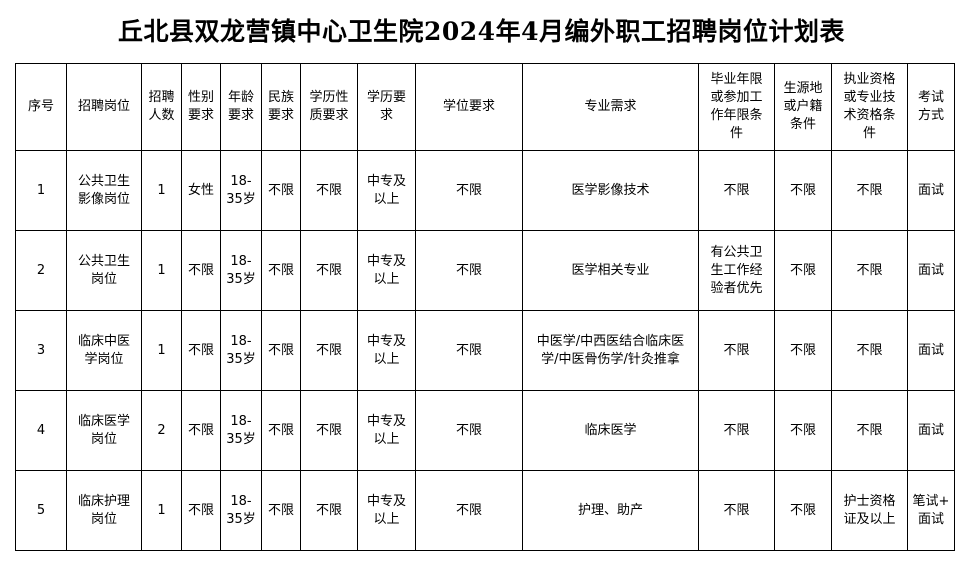  Describe the element at coordinates (869, 107) in the screenshot. I see `header-qualification: 执业资格 或专业技 术资格条 件` at that location.